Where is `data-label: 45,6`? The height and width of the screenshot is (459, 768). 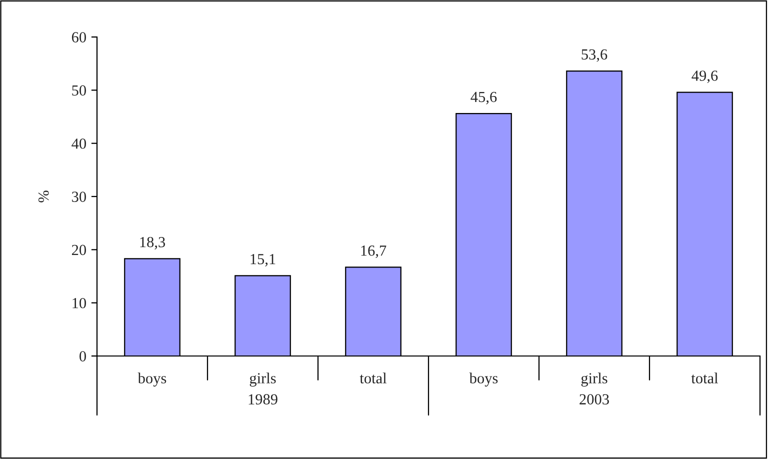 data-label: 45,6 is located at coordinates (483, 98).